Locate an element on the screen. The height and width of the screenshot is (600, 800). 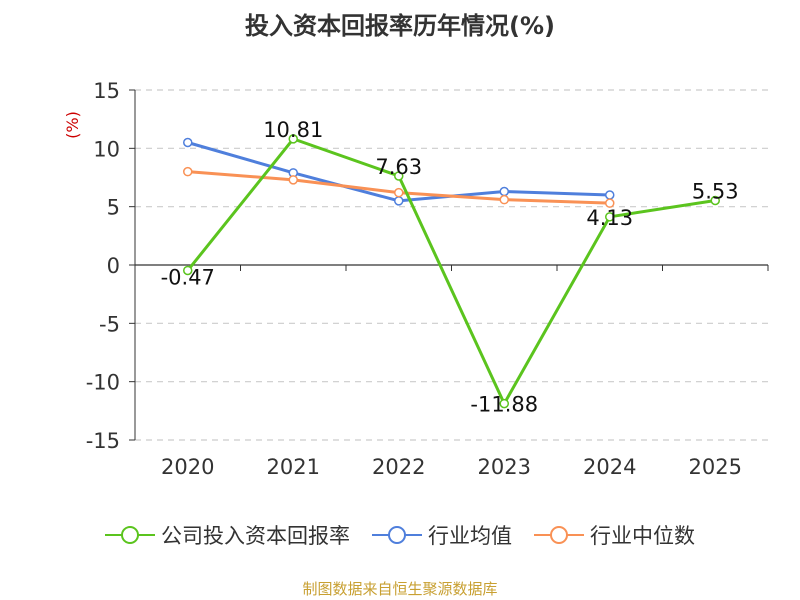
chart-title: 投入资本回报率历年情况(%) is located at coordinates (400, 26).